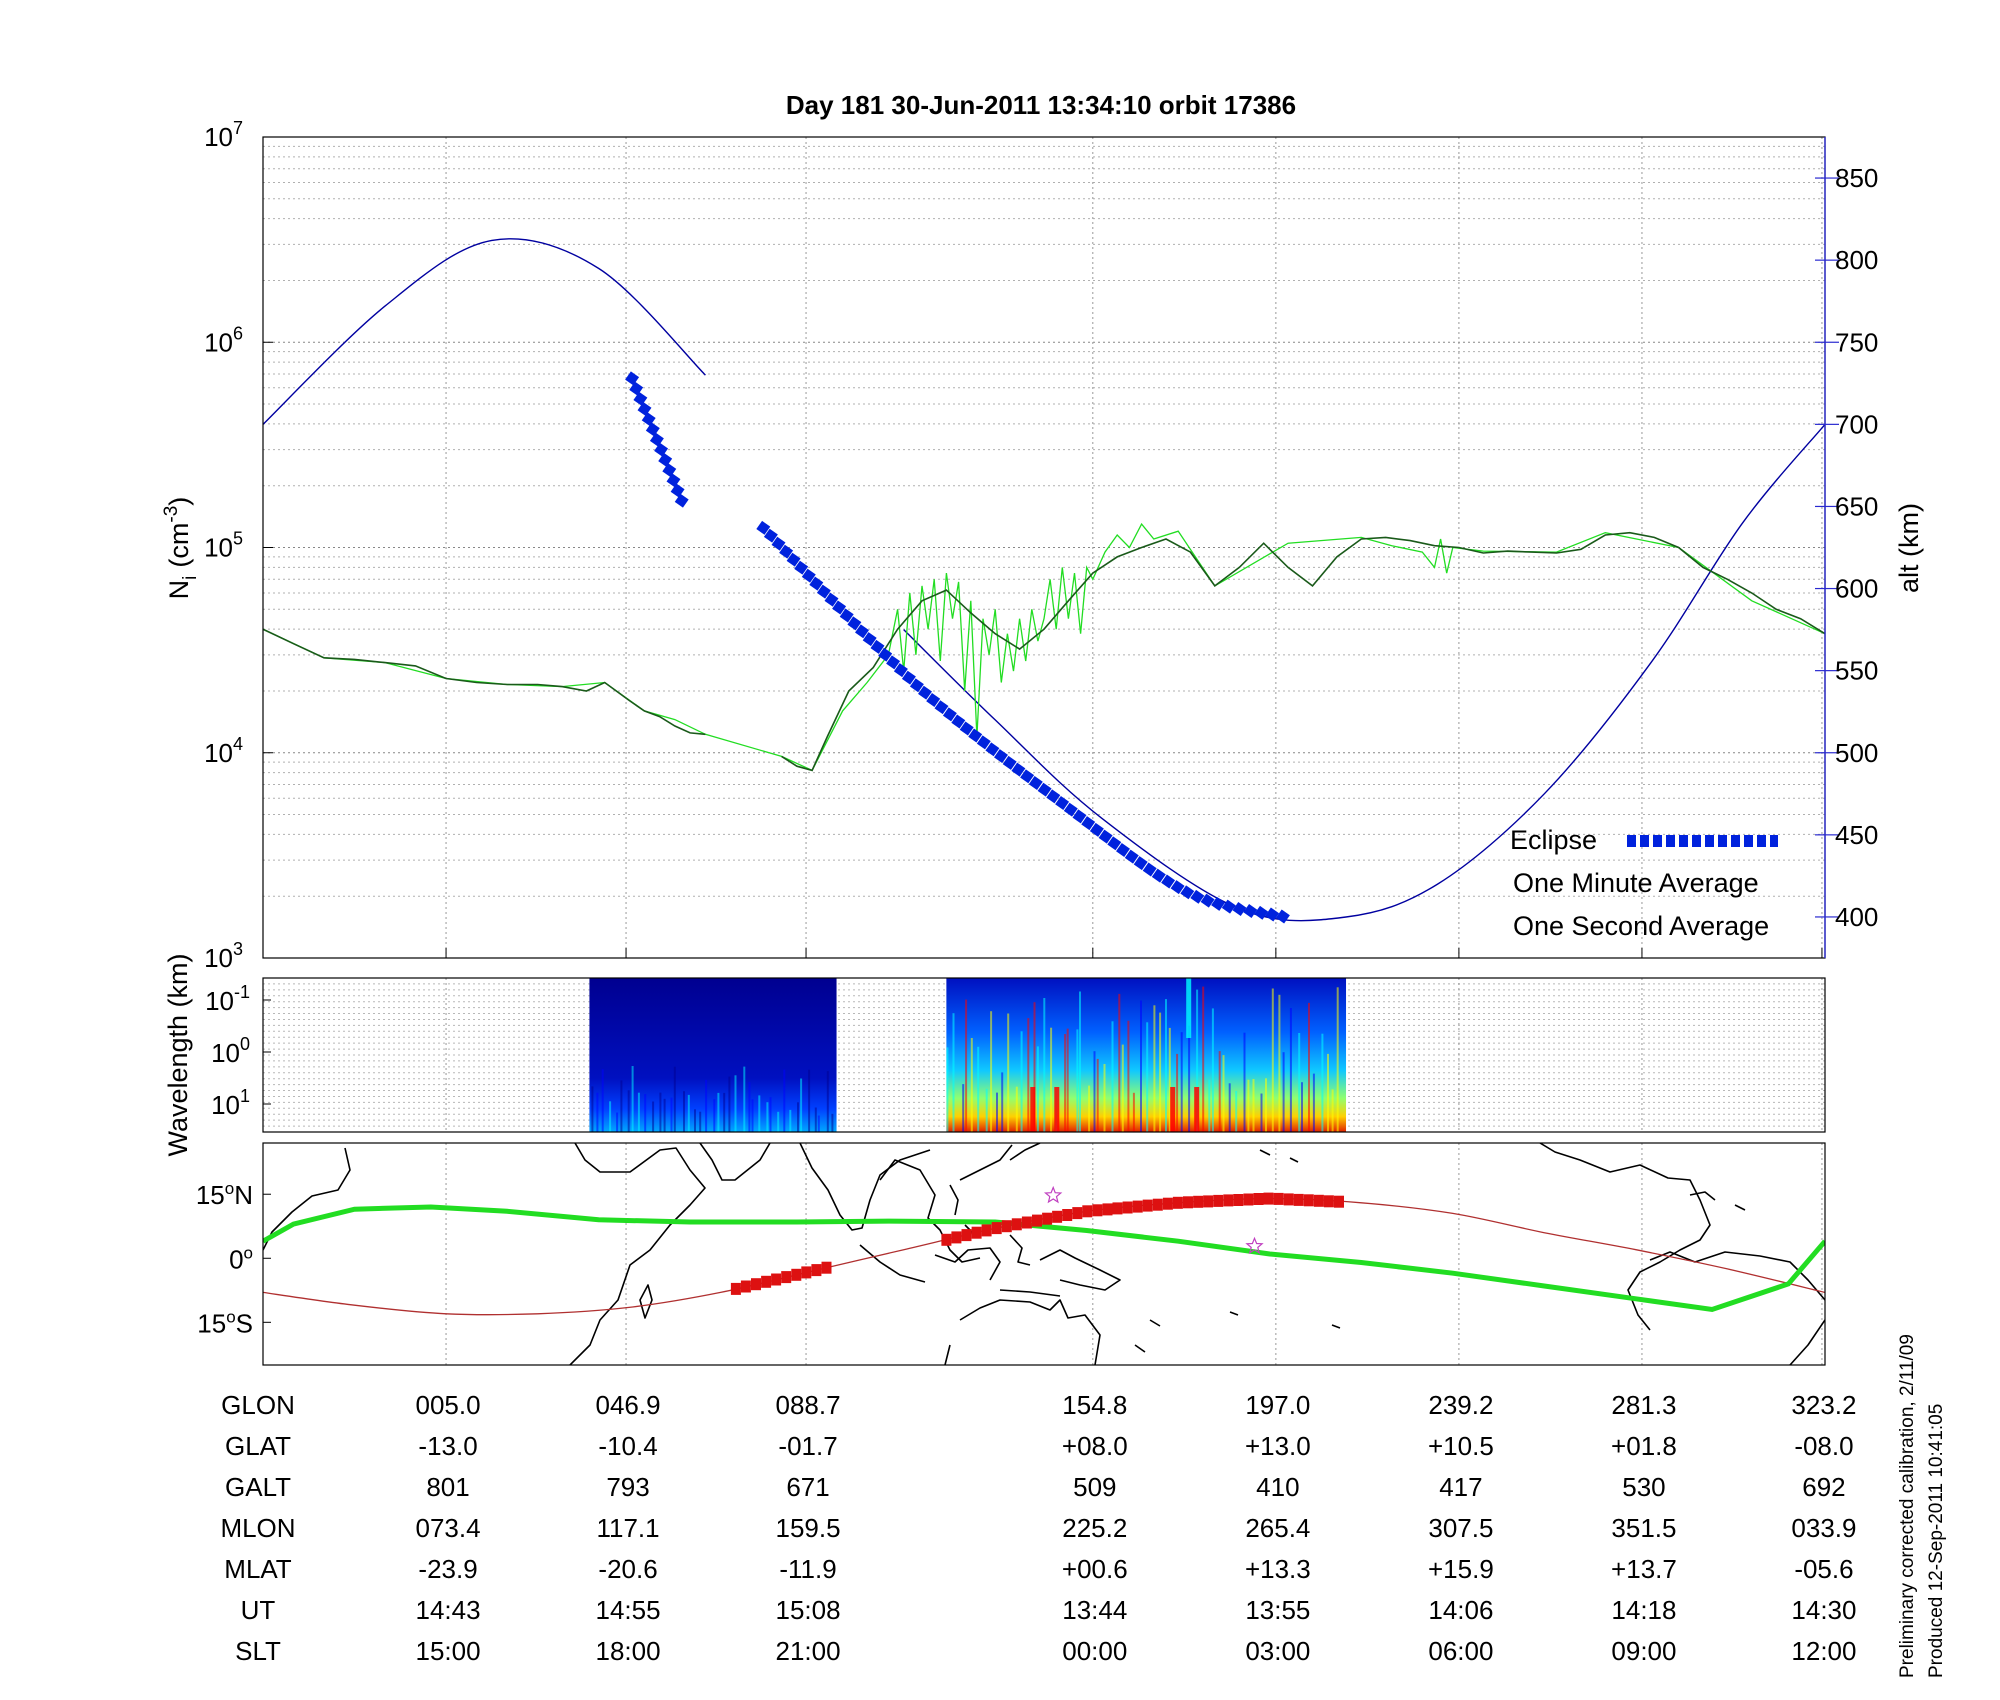  What do you see at coordinates (230, 1051) in the screenshot?
I see `wavelength-y-tick-label: 100` at bounding box center [230, 1051].